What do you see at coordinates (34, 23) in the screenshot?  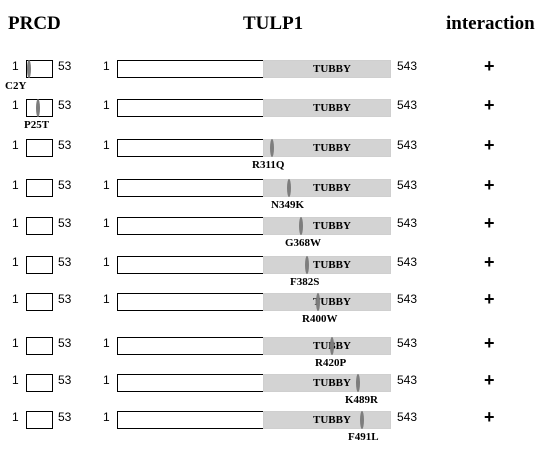 I see `header-prcd: PRCD` at bounding box center [34, 23].